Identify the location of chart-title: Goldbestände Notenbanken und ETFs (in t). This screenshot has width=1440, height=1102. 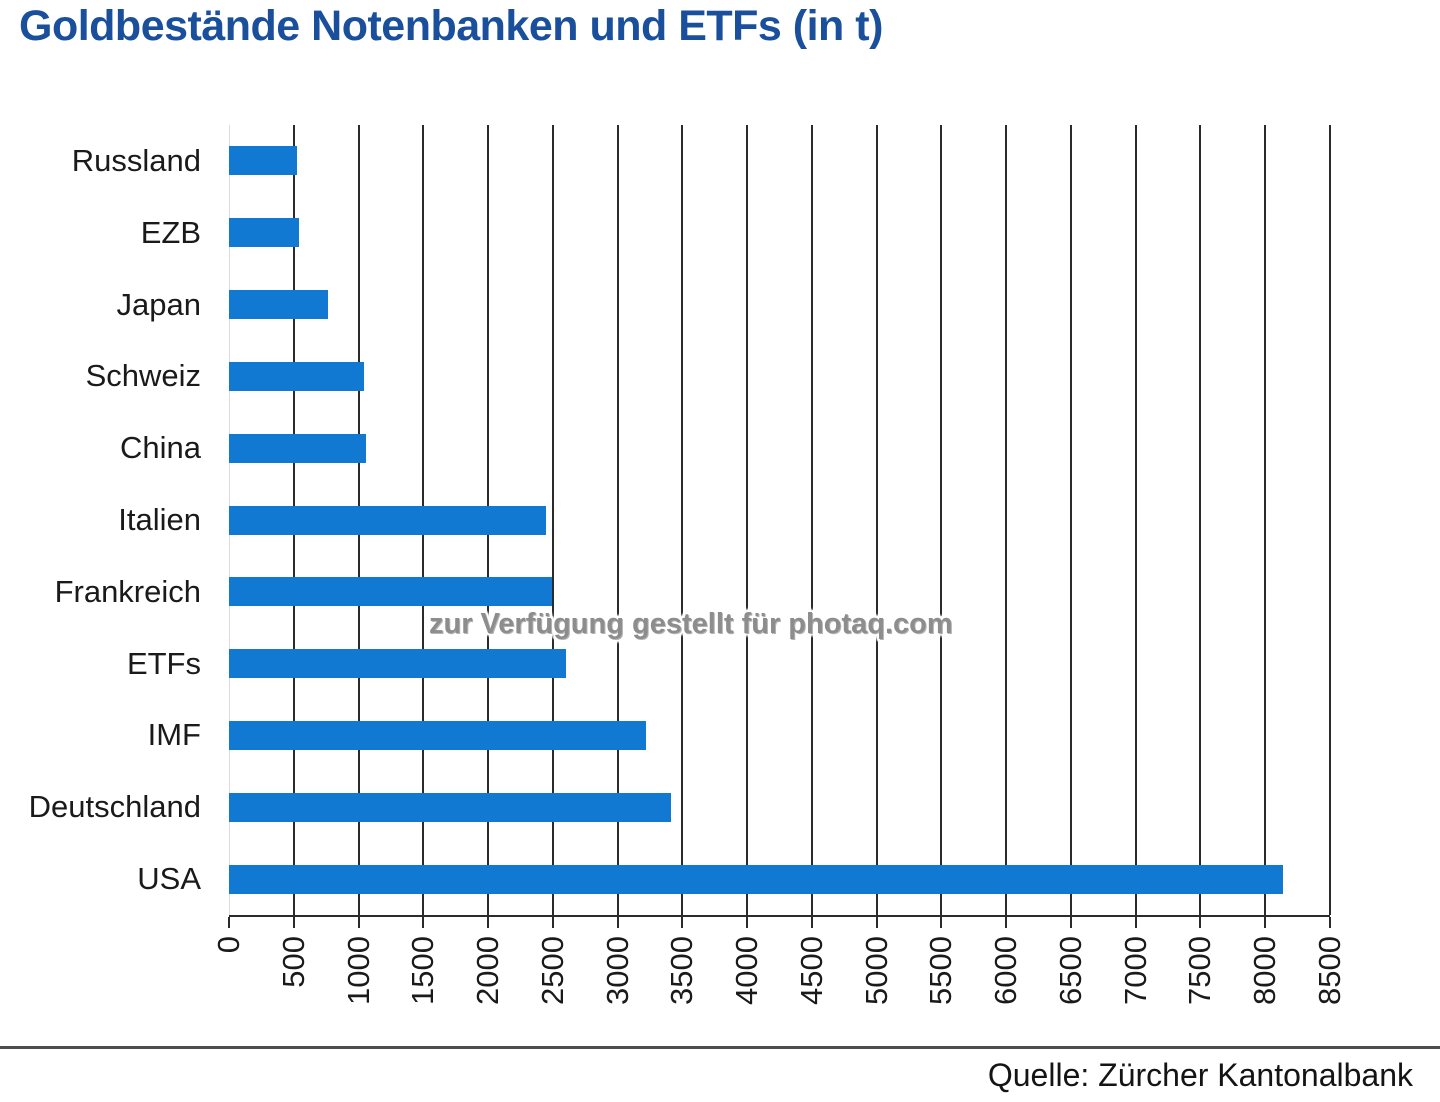
(451, 26).